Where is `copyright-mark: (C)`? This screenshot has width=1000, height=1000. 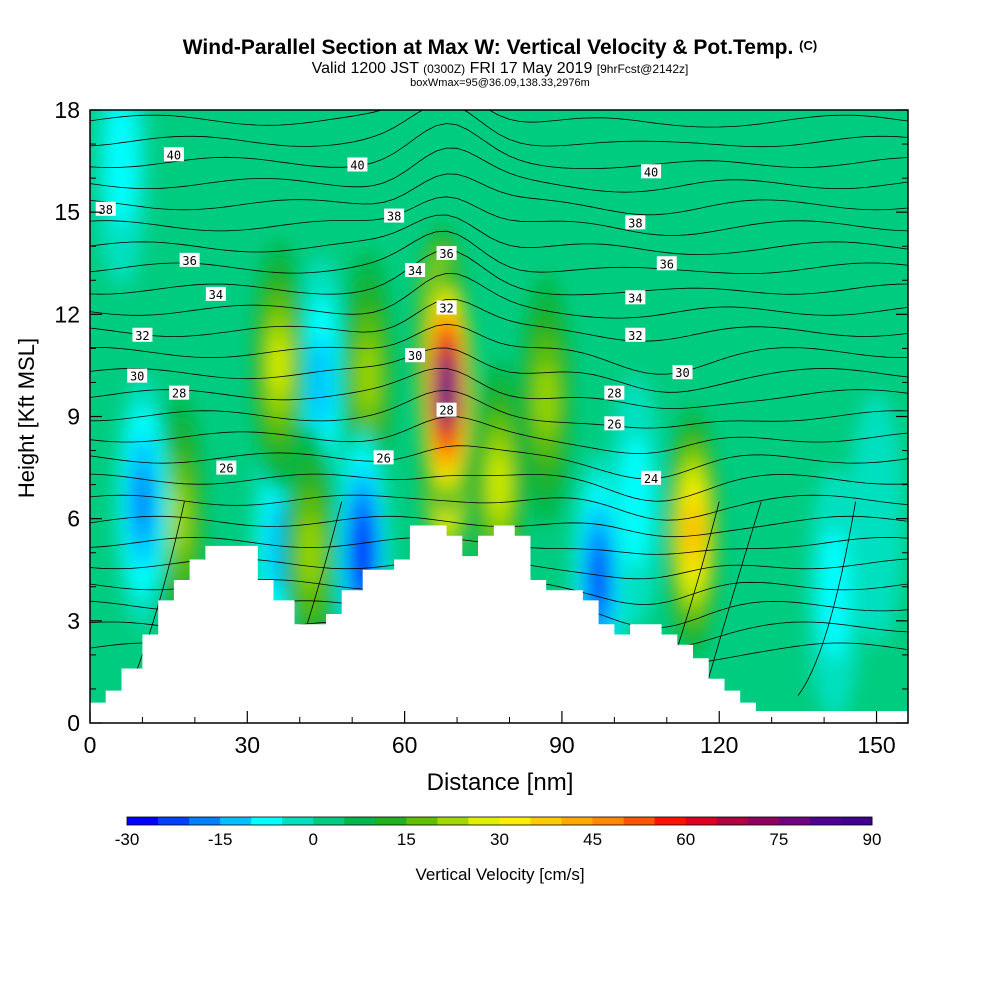
copyright-mark: (C) is located at coordinates (808, 45).